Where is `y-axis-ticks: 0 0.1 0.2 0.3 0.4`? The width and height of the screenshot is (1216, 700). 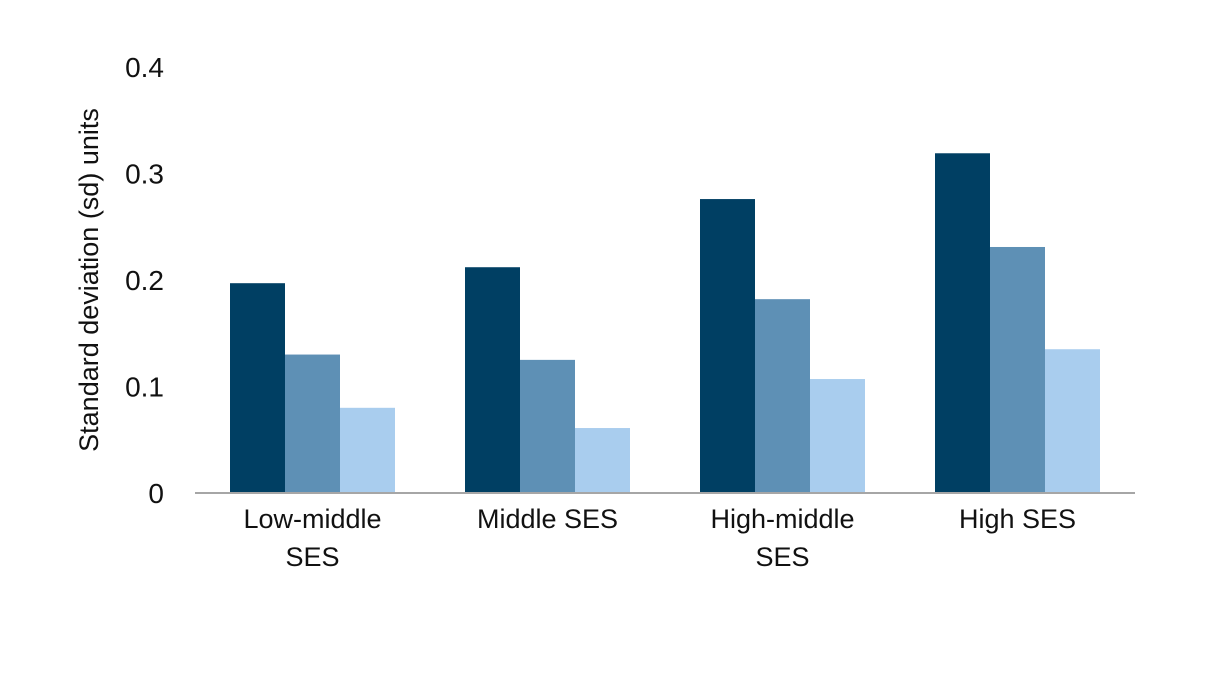
y-axis-ticks: 0 0.1 0.2 0.3 0.4 is located at coordinates (144, 280).